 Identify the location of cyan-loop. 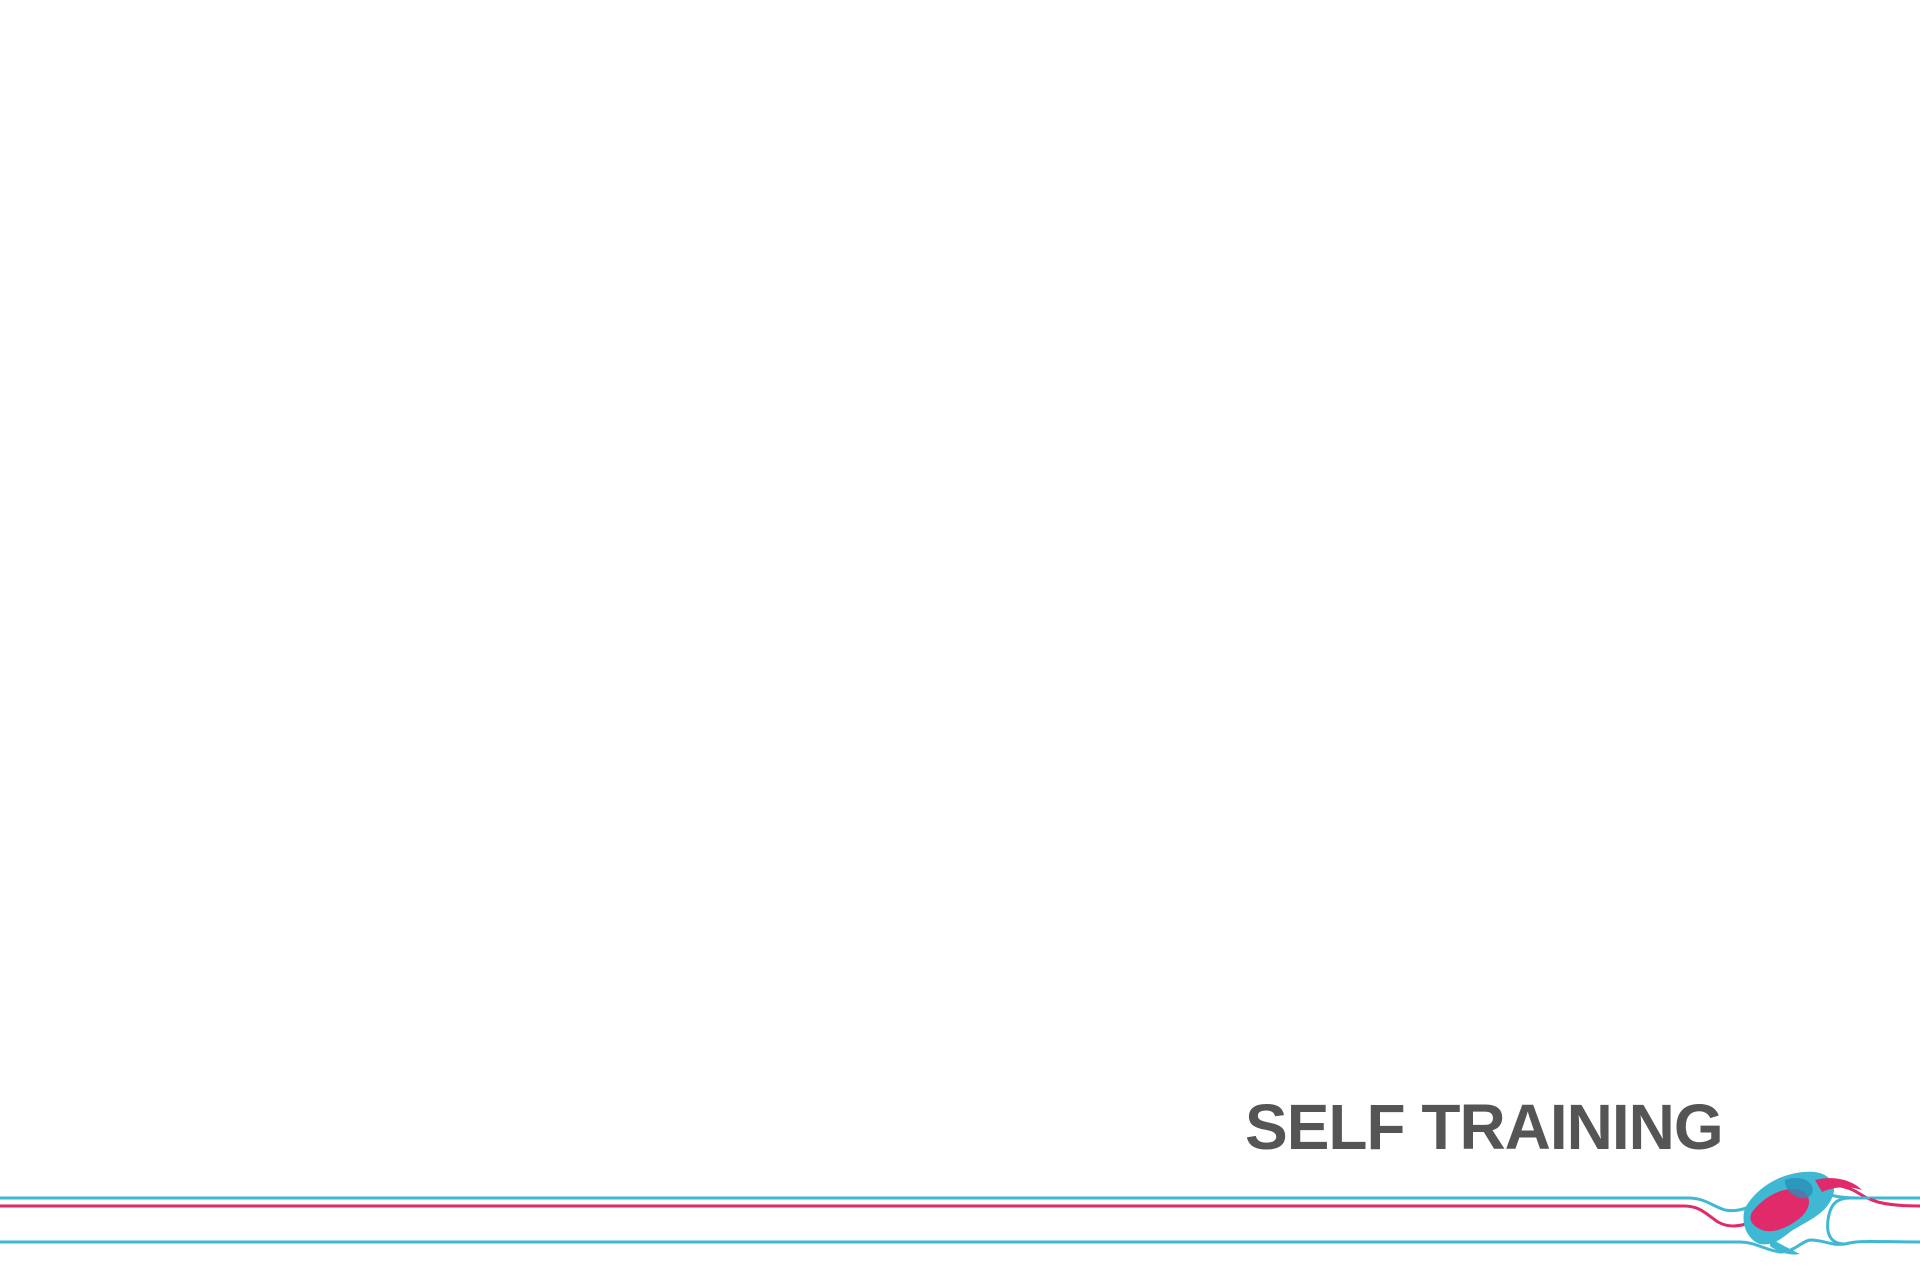
(1848, 1221).